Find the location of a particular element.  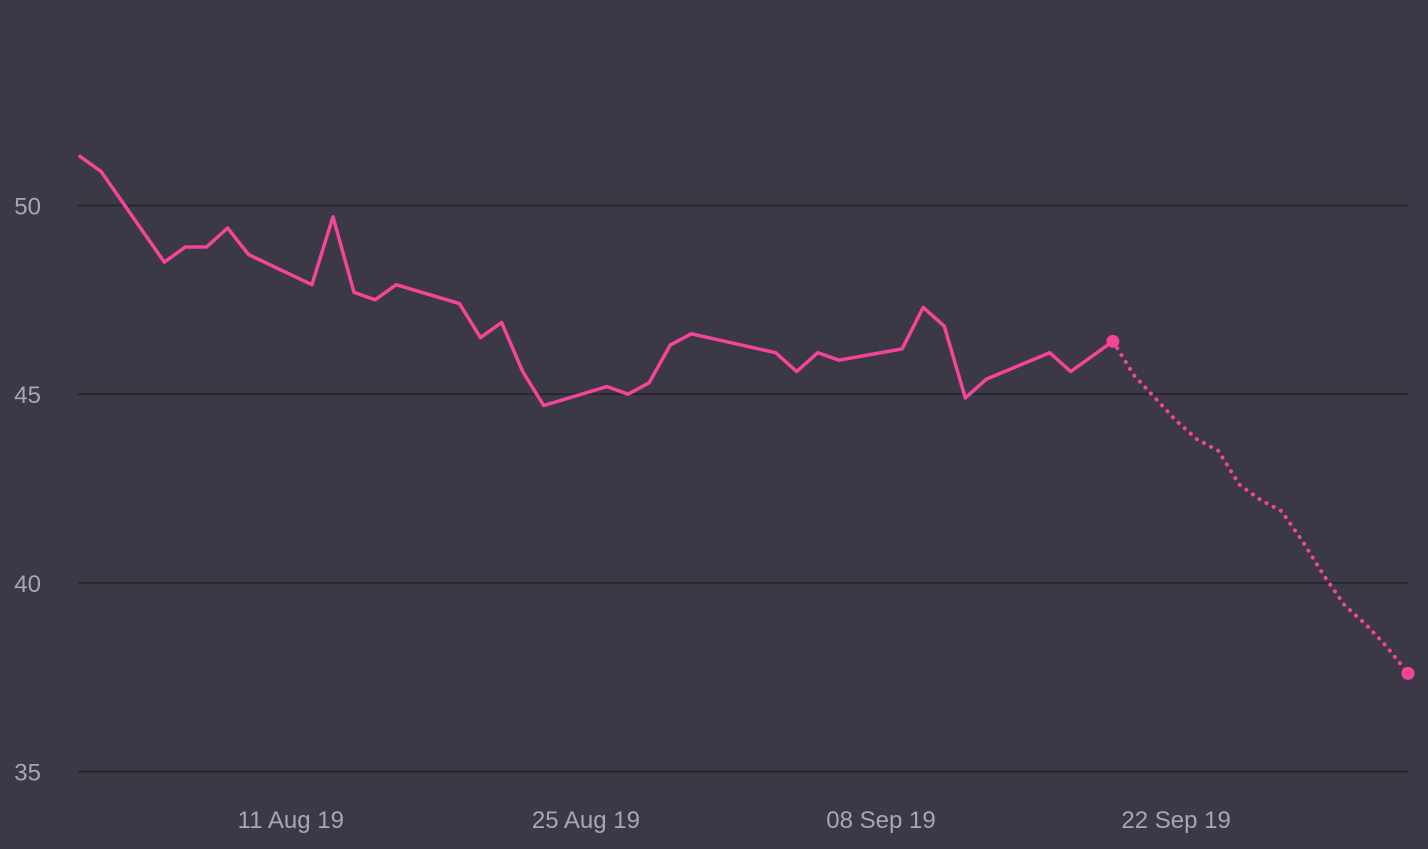

markers-group is located at coordinates (1260, 507).